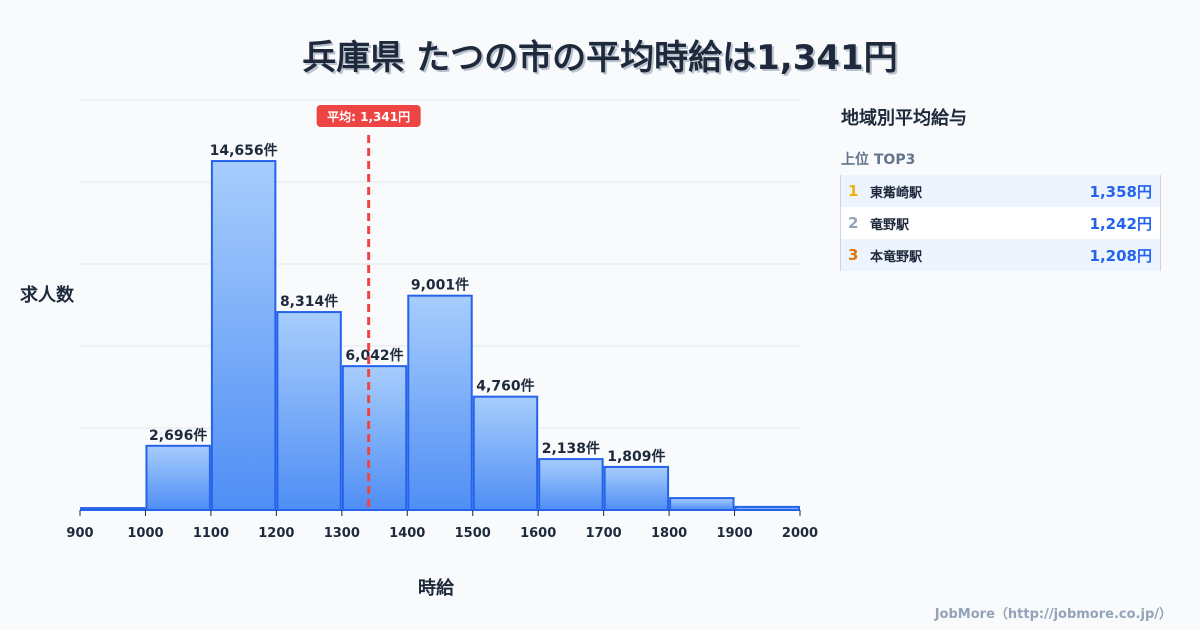  Describe the element at coordinates (896, 257) in the screenshot. I see `station-name: 本竜野駅` at that location.